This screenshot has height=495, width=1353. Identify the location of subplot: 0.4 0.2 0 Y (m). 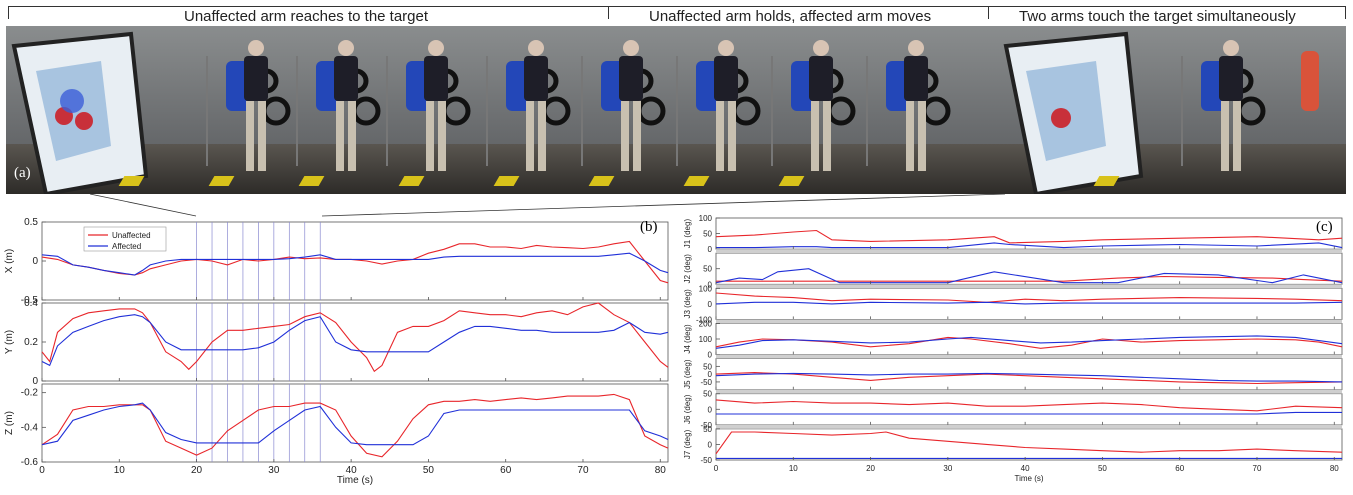
(336, 342).